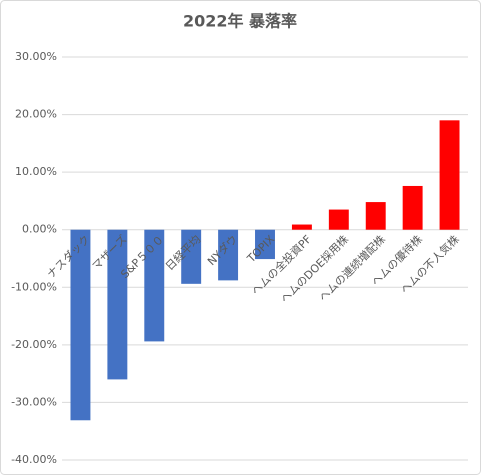  I want to click on y-tick-label: 20.00%, so click(36, 114).